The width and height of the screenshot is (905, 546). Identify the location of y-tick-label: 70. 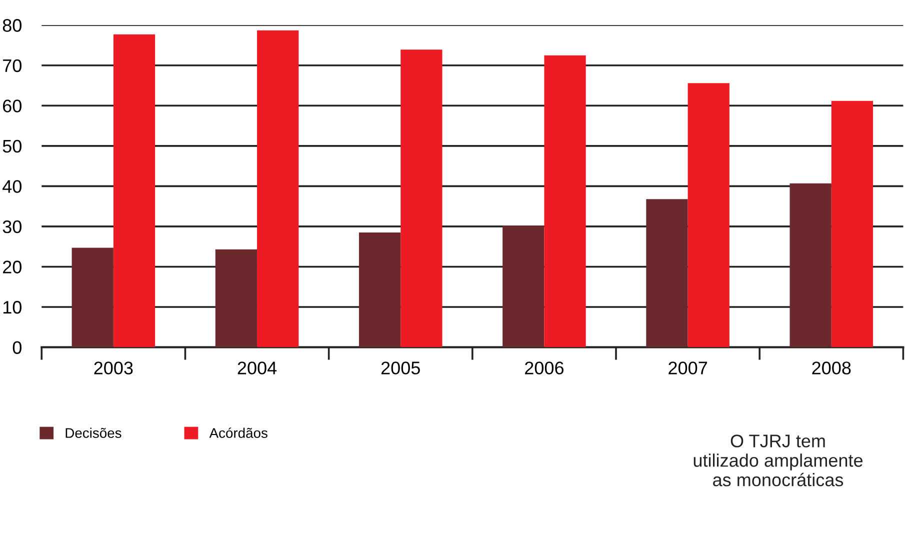
(12, 65).